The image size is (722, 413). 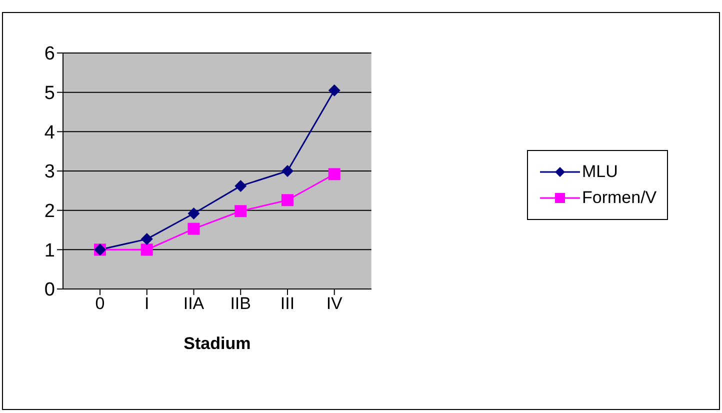 What do you see at coordinates (100, 304) in the screenshot?
I see `x-tick-label: 0` at bounding box center [100, 304].